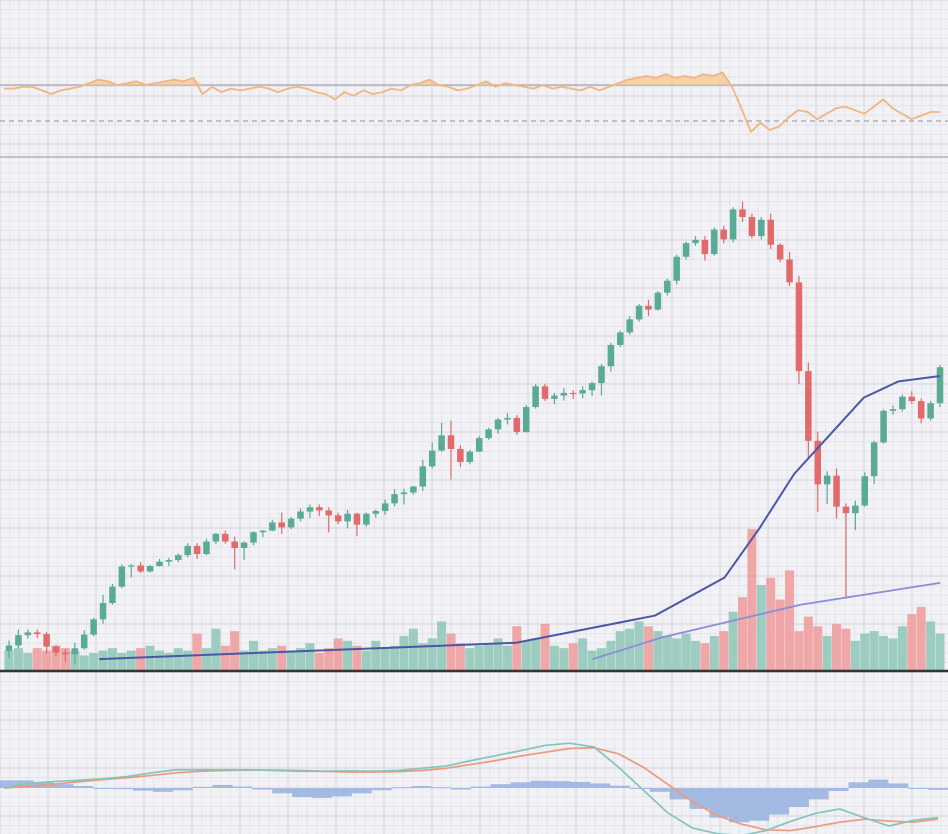 Image resolution: width=948 pixels, height=834 pixels. I want to click on slow-moving-average-line, so click(766, 620).